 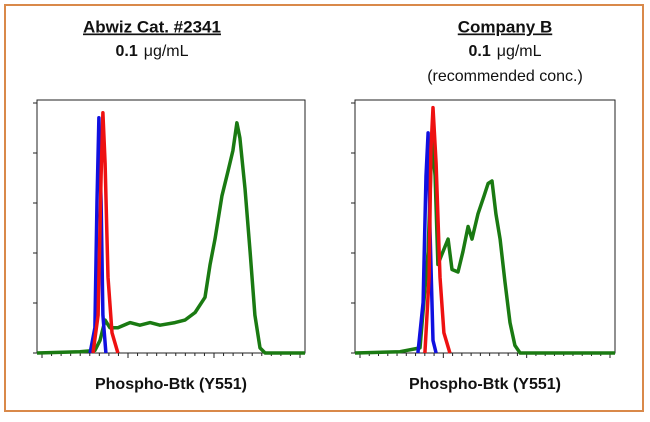 I want to click on panel-title: Company B, so click(x=505, y=26).